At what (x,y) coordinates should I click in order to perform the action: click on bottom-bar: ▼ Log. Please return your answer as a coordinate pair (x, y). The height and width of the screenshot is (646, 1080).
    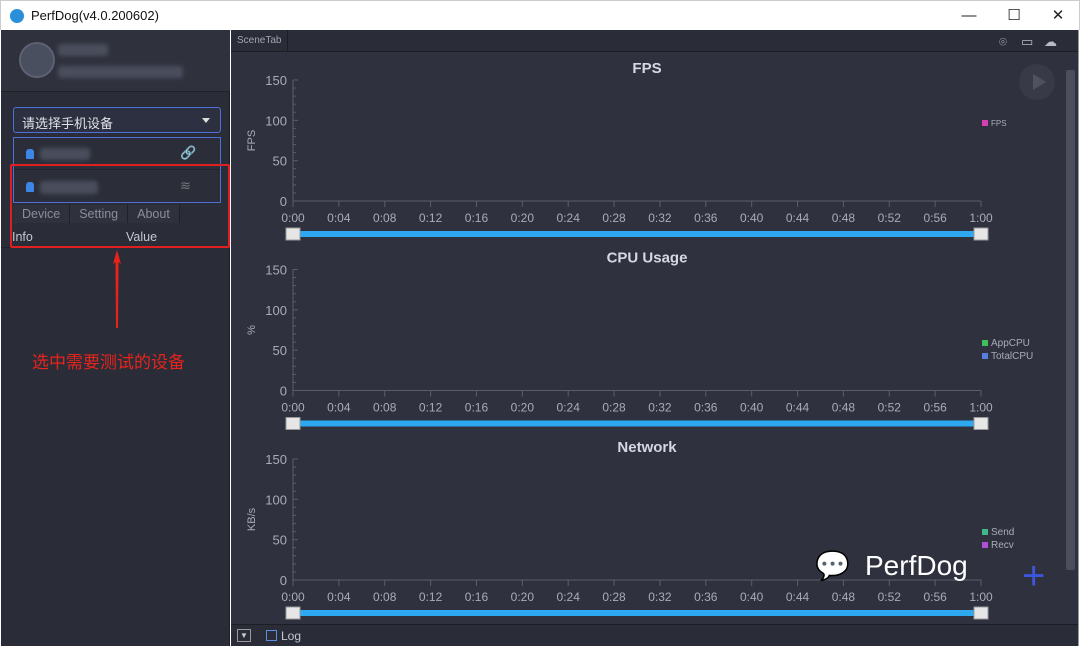
    Looking at the image, I should click on (654, 635).